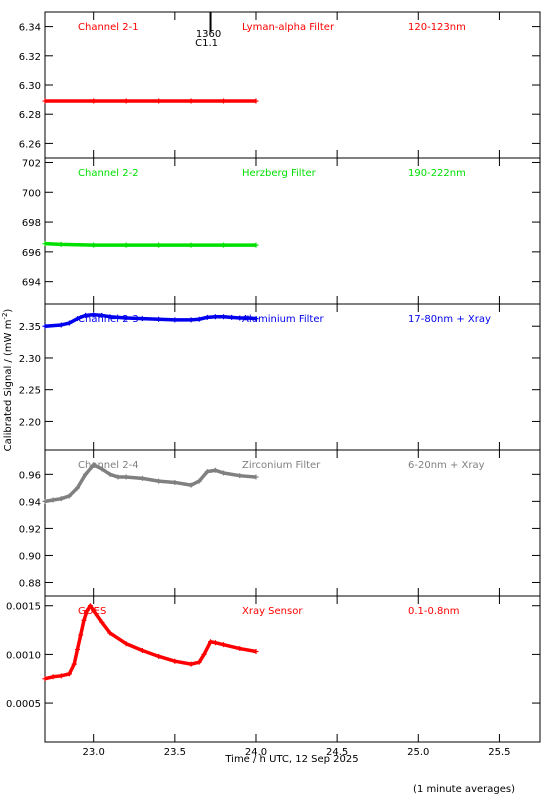 The width and height of the screenshot is (550, 800). What do you see at coordinates (288, 27) in the screenshot?
I see `filter-label: Lyman-alpha Filter` at bounding box center [288, 27].